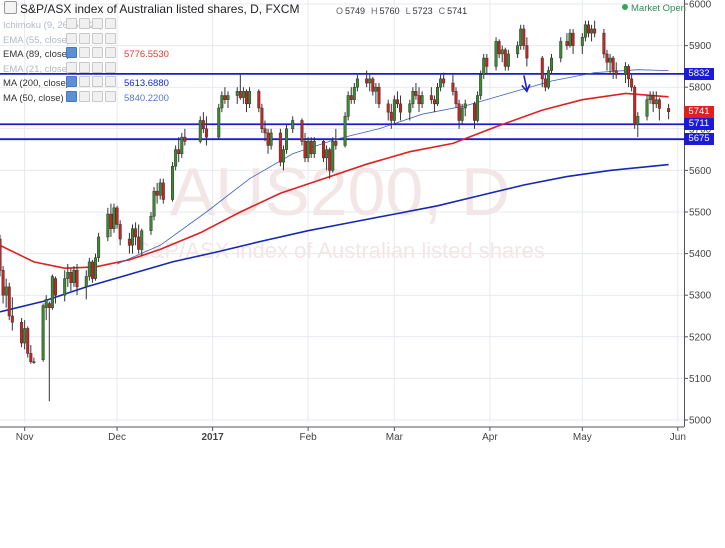  What do you see at coordinates (457, 11) in the screenshot?
I see `ohlc-value: 5741` at bounding box center [457, 11].